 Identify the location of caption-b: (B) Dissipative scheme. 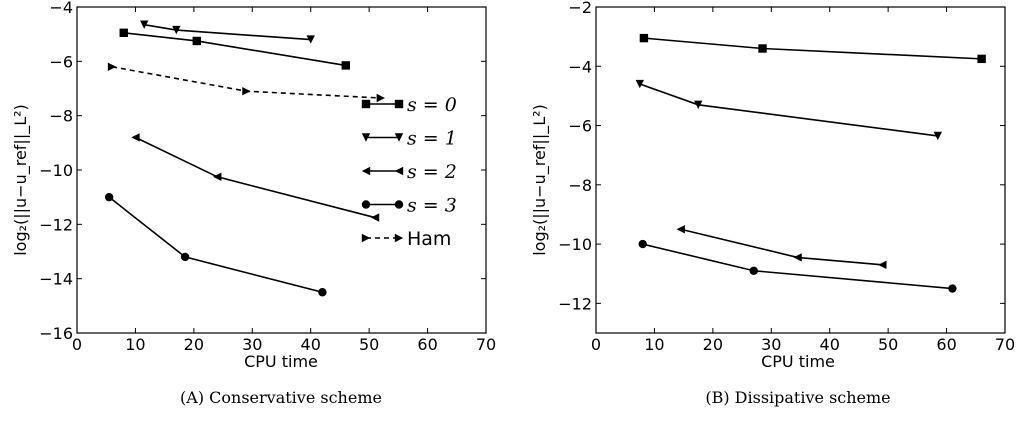
(797, 397).